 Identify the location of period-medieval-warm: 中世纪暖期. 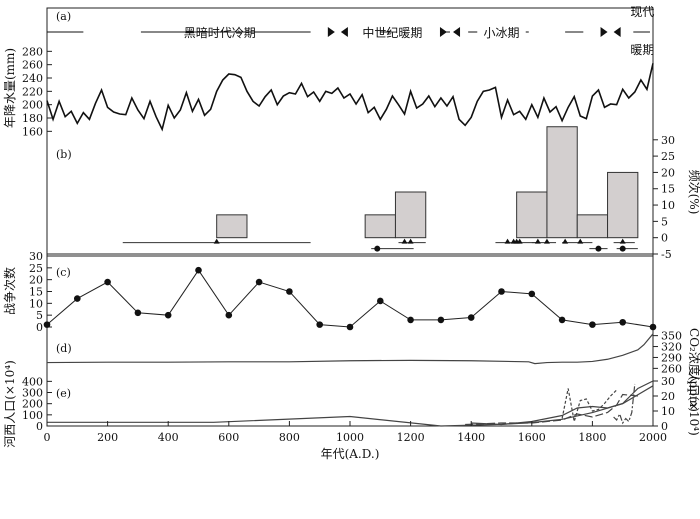
(392, 32).